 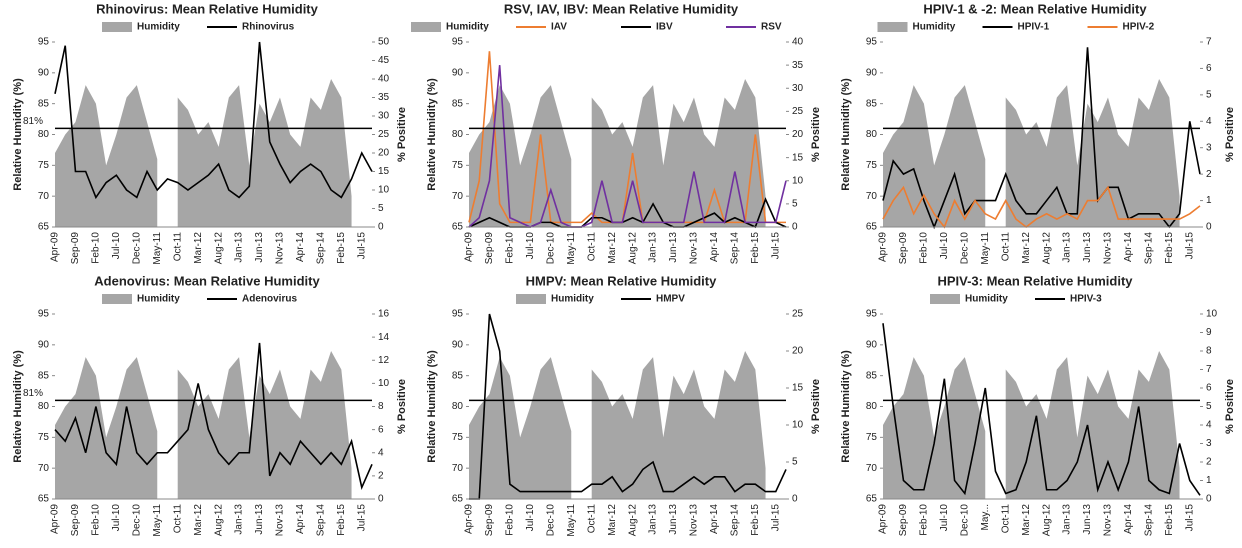 What do you see at coordinates (664, 27) in the screenshot?
I see `legend-label: IBV` at bounding box center [664, 27].